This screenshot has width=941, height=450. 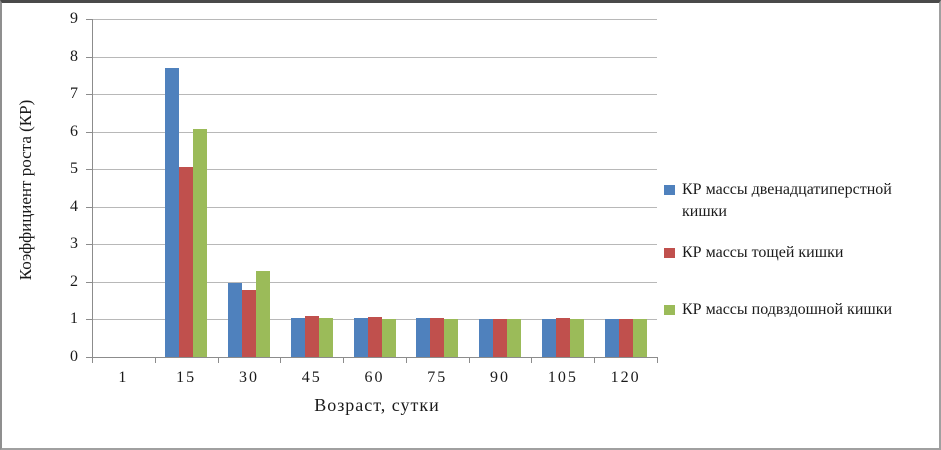 I want to click on y-tick-label: 1, so click(x=74, y=319).